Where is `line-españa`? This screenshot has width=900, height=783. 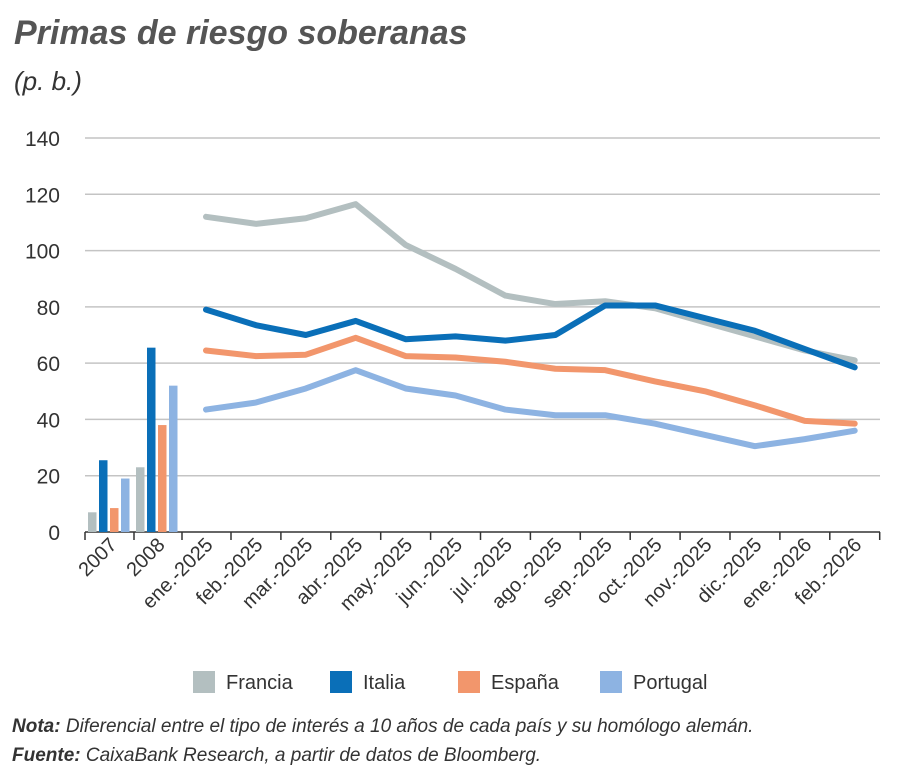
line-españa is located at coordinates (530, 380).